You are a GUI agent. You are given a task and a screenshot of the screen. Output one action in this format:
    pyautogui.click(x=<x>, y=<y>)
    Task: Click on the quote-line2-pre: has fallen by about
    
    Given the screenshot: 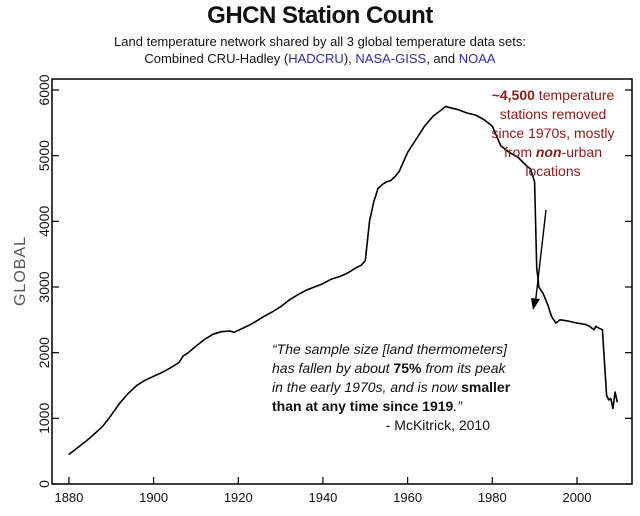 What is the action you would take?
    pyautogui.click(x=333, y=368)
    